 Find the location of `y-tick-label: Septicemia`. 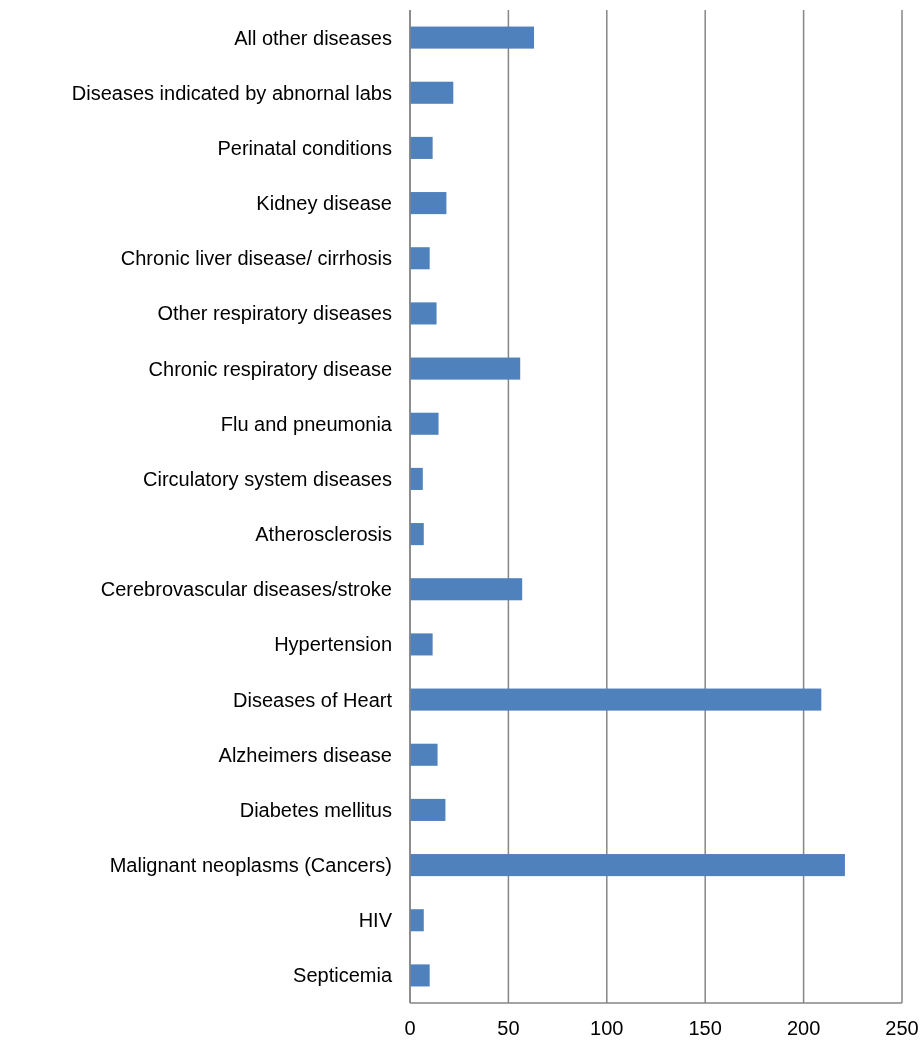

y-tick-label: Septicemia is located at coordinates (343, 975).